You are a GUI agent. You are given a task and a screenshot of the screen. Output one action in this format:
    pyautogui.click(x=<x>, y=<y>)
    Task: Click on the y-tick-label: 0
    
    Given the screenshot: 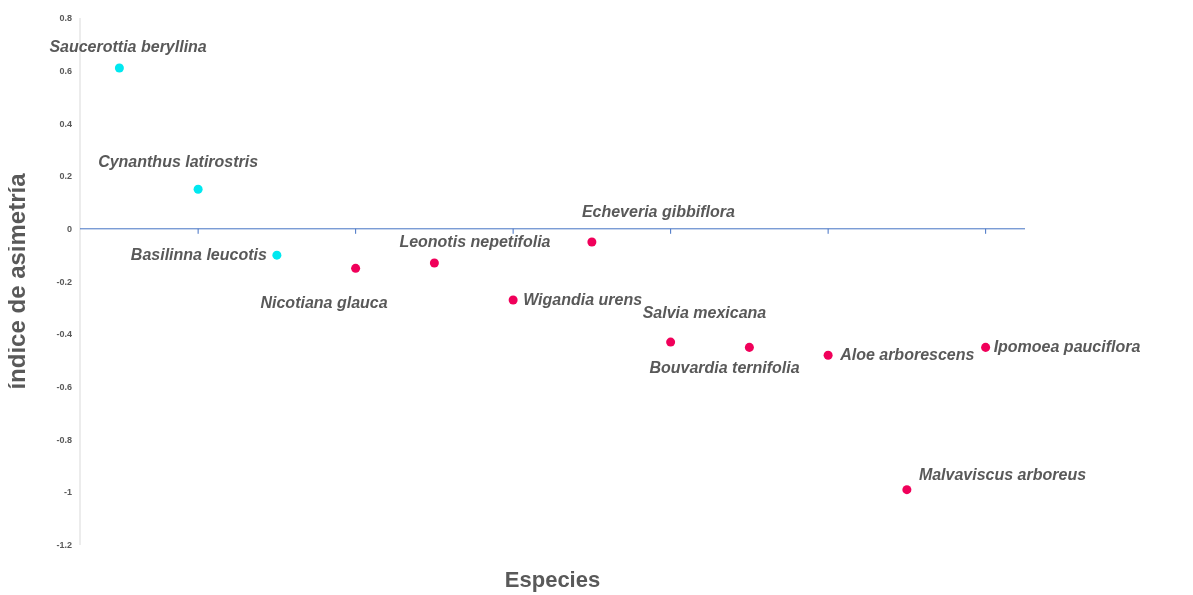 What is the action you would take?
    pyautogui.click(x=69, y=229)
    